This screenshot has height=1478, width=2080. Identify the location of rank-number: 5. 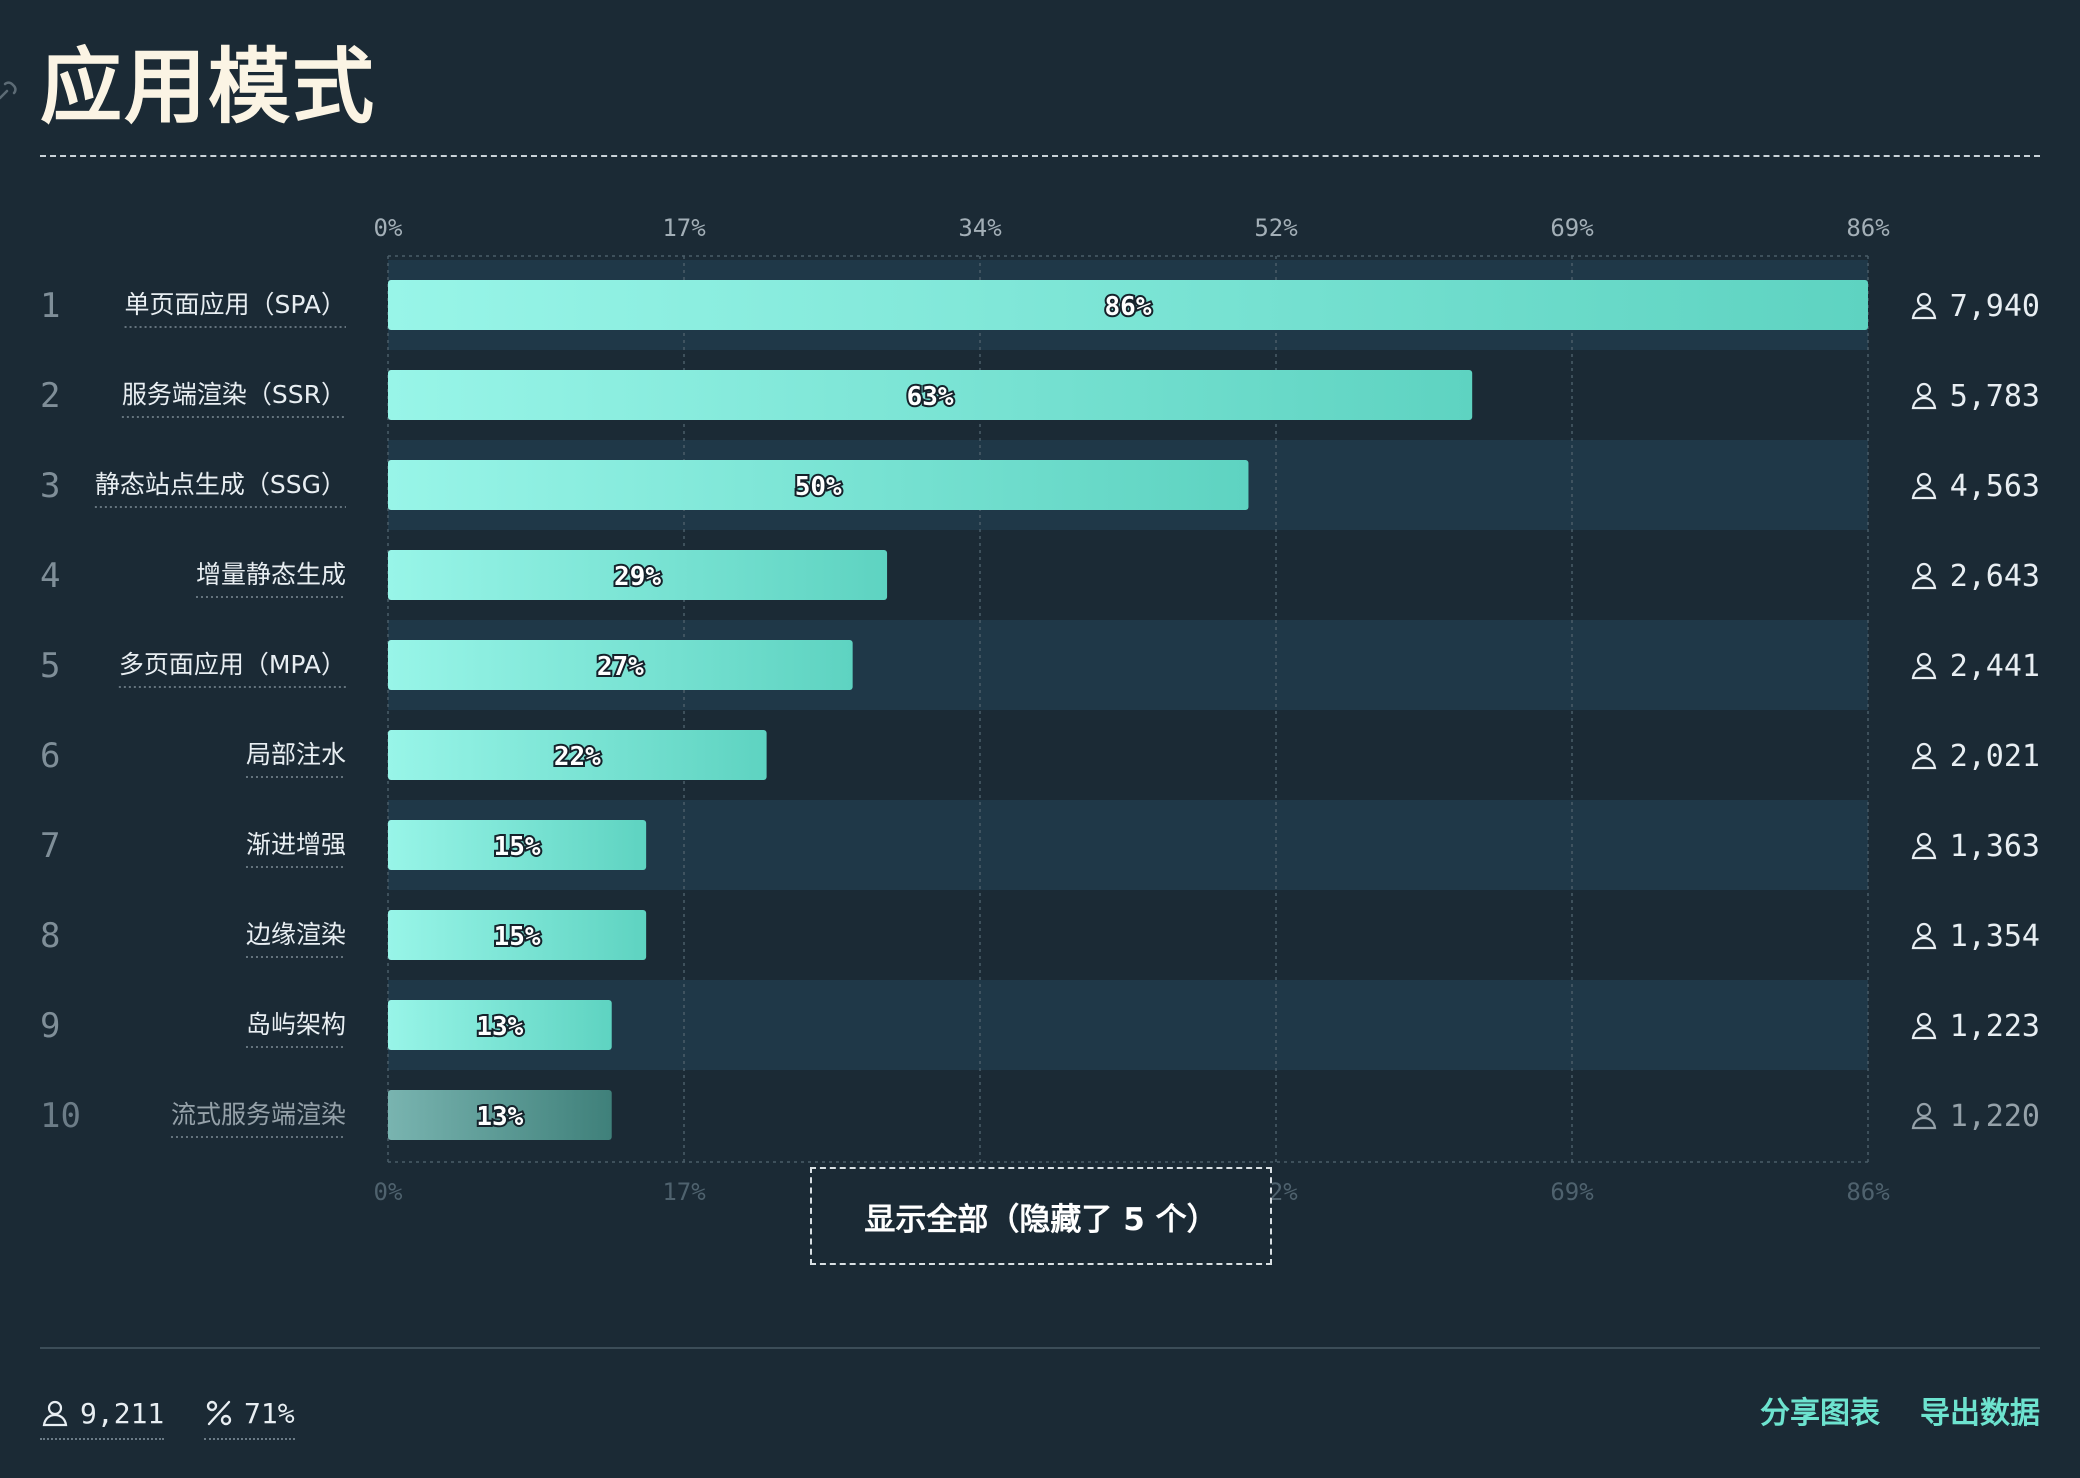
(50, 666).